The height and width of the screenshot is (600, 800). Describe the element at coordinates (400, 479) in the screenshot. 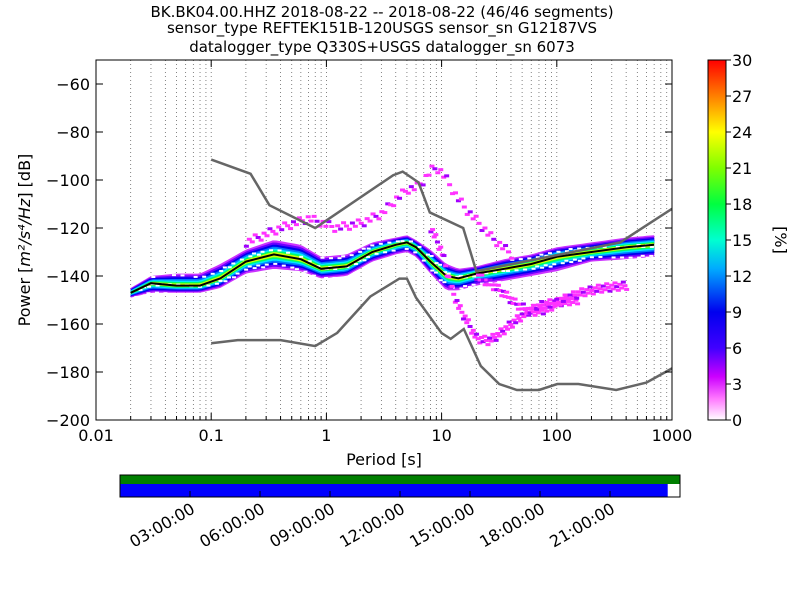

I see `timeline-gap-bar` at that location.